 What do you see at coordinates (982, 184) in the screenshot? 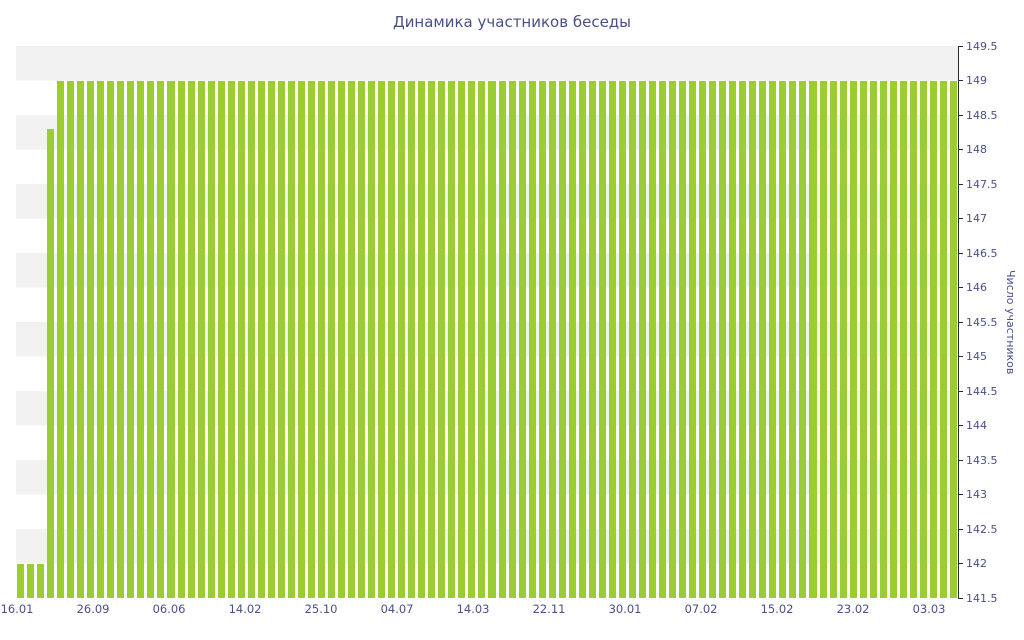
I see `y-tick-label: 147.5` at bounding box center [982, 184].